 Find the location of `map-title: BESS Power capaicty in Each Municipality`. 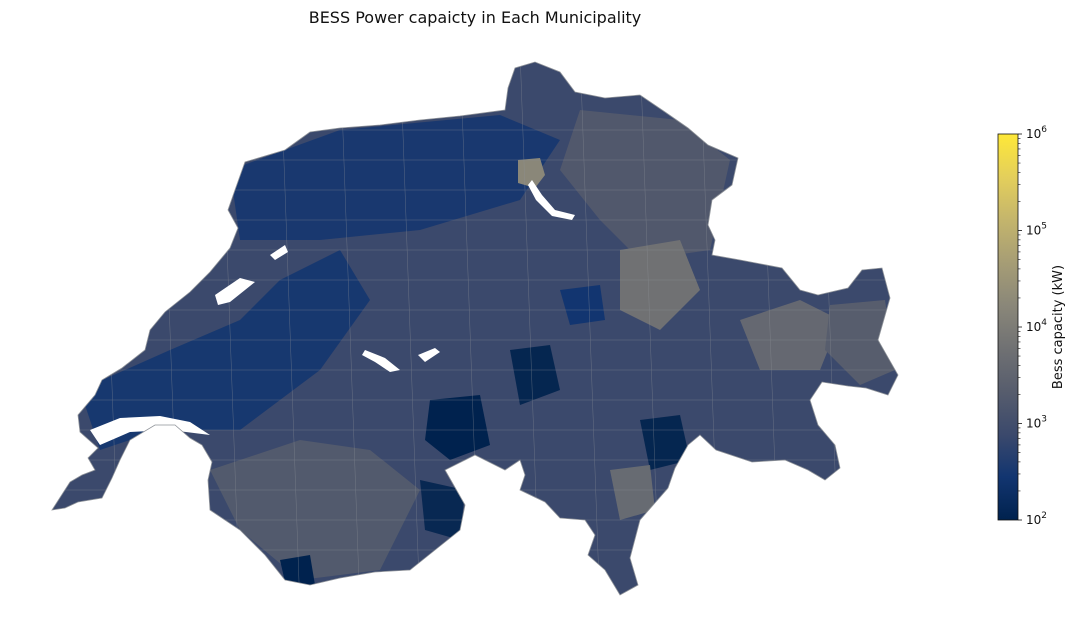

map-title: BESS Power capaicty in Each Municipality is located at coordinates (475, 17).